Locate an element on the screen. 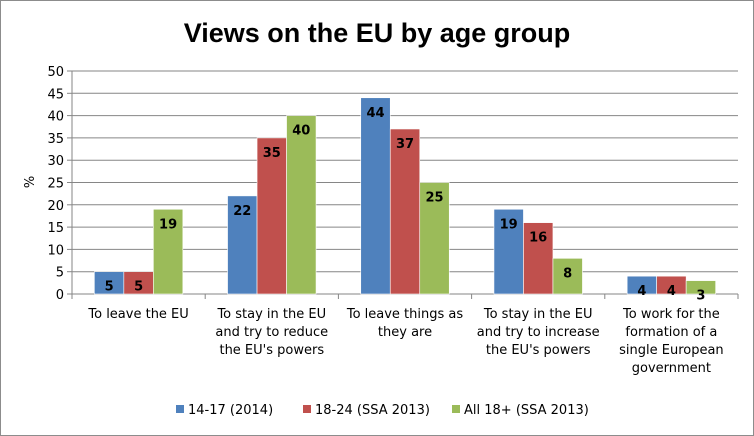 The height and width of the screenshot is (436, 754). x-category-label: To leave things as is located at coordinates (405, 314).